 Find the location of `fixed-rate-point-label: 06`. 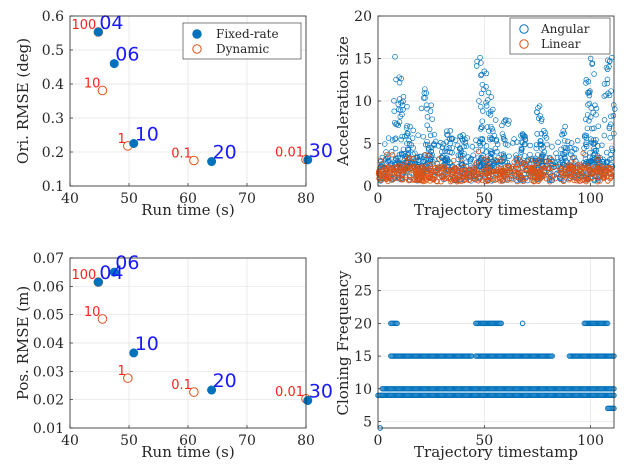

fixed-rate-point-label: 06 is located at coordinates (127, 55).